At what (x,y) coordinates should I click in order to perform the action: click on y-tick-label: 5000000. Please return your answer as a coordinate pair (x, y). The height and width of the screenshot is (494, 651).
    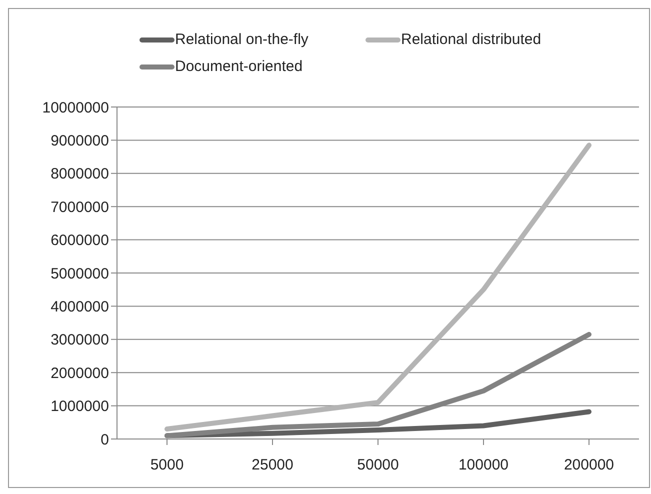
    Looking at the image, I should click on (79, 273).